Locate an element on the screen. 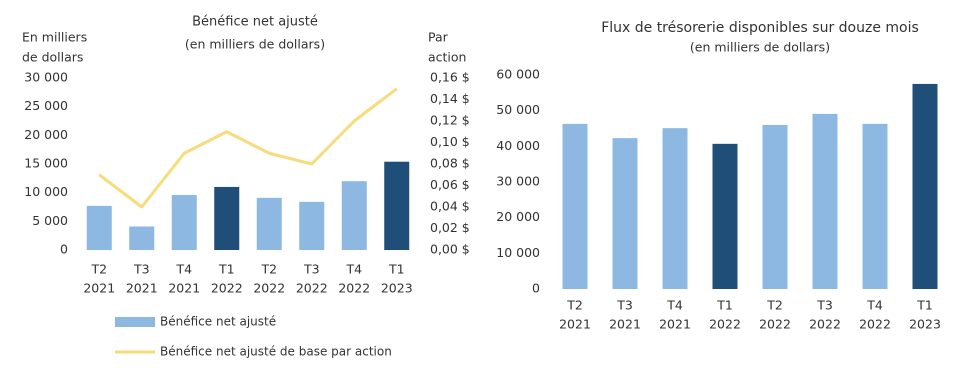  legend-swatch is located at coordinates (135, 322).